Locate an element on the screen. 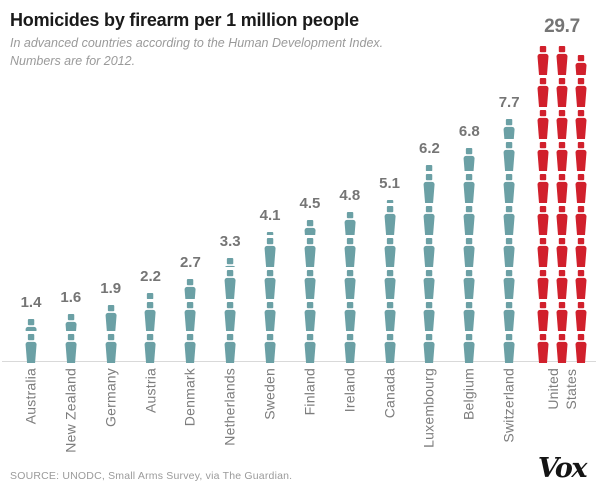 The image size is (600, 500). axis-label-germany: Germany is located at coordinates (110, 397).